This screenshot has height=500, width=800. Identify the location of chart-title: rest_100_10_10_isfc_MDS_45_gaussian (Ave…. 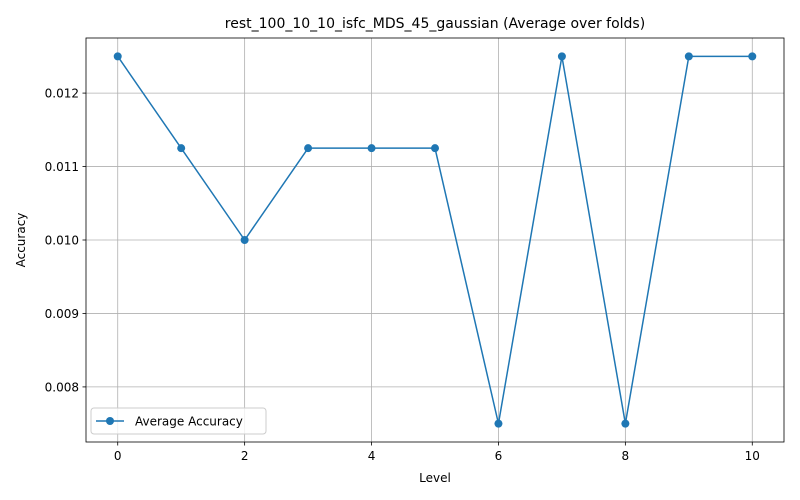
(435, 24).